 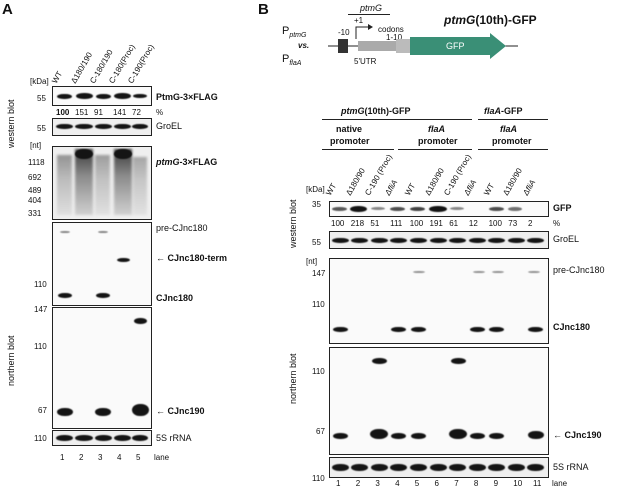 What do you see at coordinates (169, 126) in the screenshot?
I see `groel-label-a: GroEL` at bounding box center [169, 126].